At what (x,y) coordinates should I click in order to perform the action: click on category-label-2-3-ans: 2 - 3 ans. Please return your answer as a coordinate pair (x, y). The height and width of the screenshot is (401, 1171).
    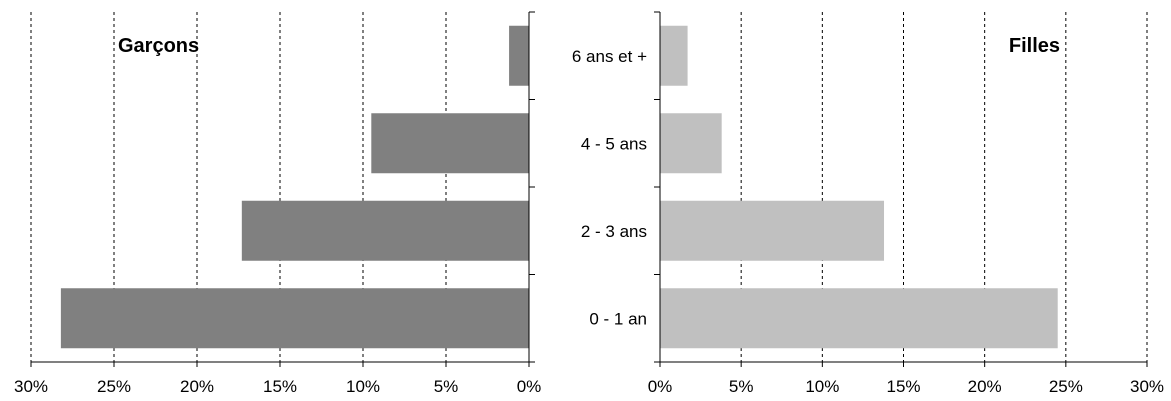
    Looking at the image, I should click on (614, 231).